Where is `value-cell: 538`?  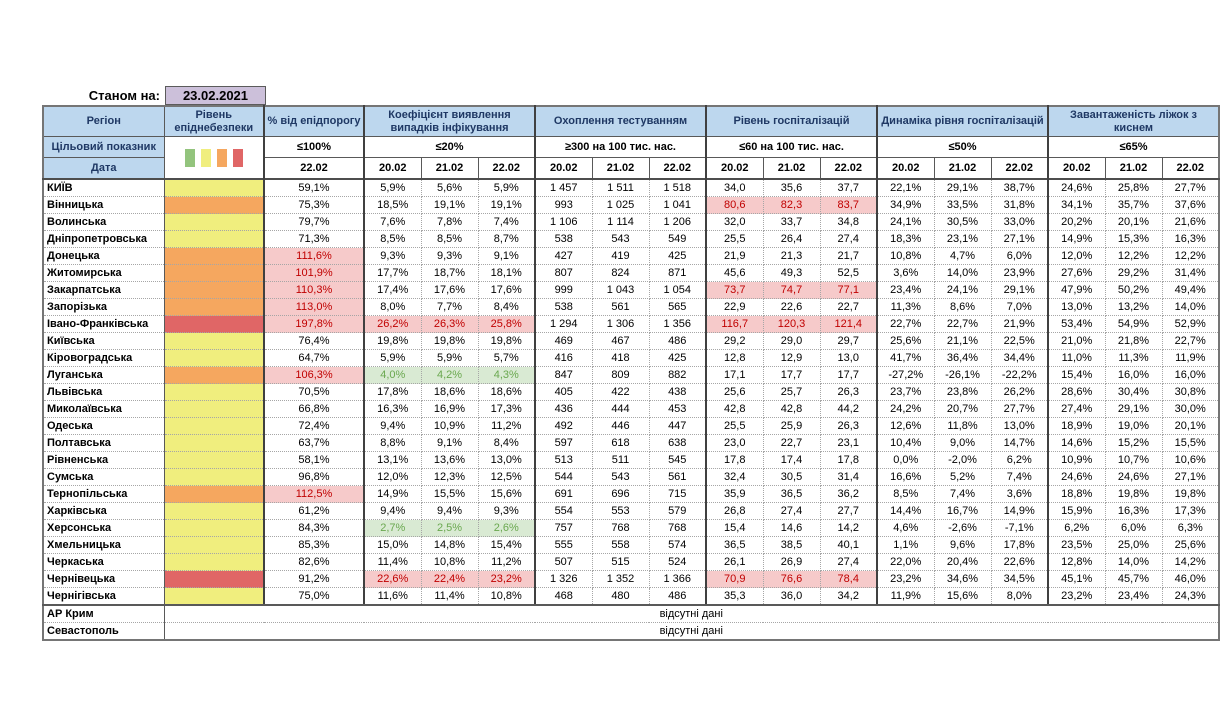
value-cell: 538 is located at coordinates (563, 307).